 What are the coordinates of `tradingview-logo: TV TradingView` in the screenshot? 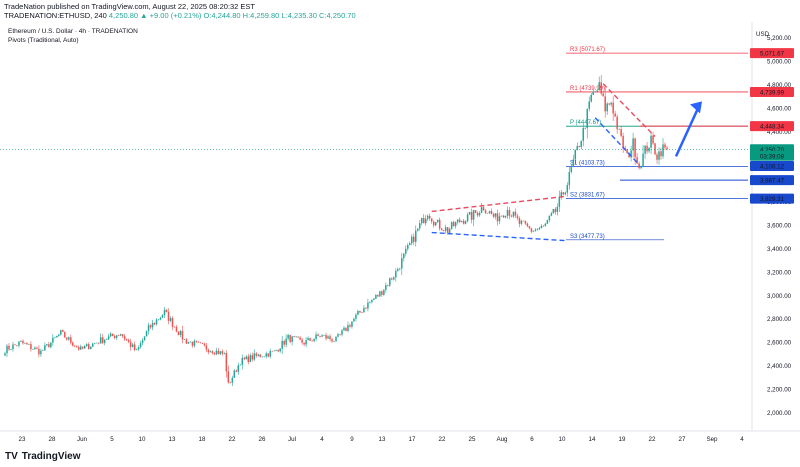 It's located at (43, 456).